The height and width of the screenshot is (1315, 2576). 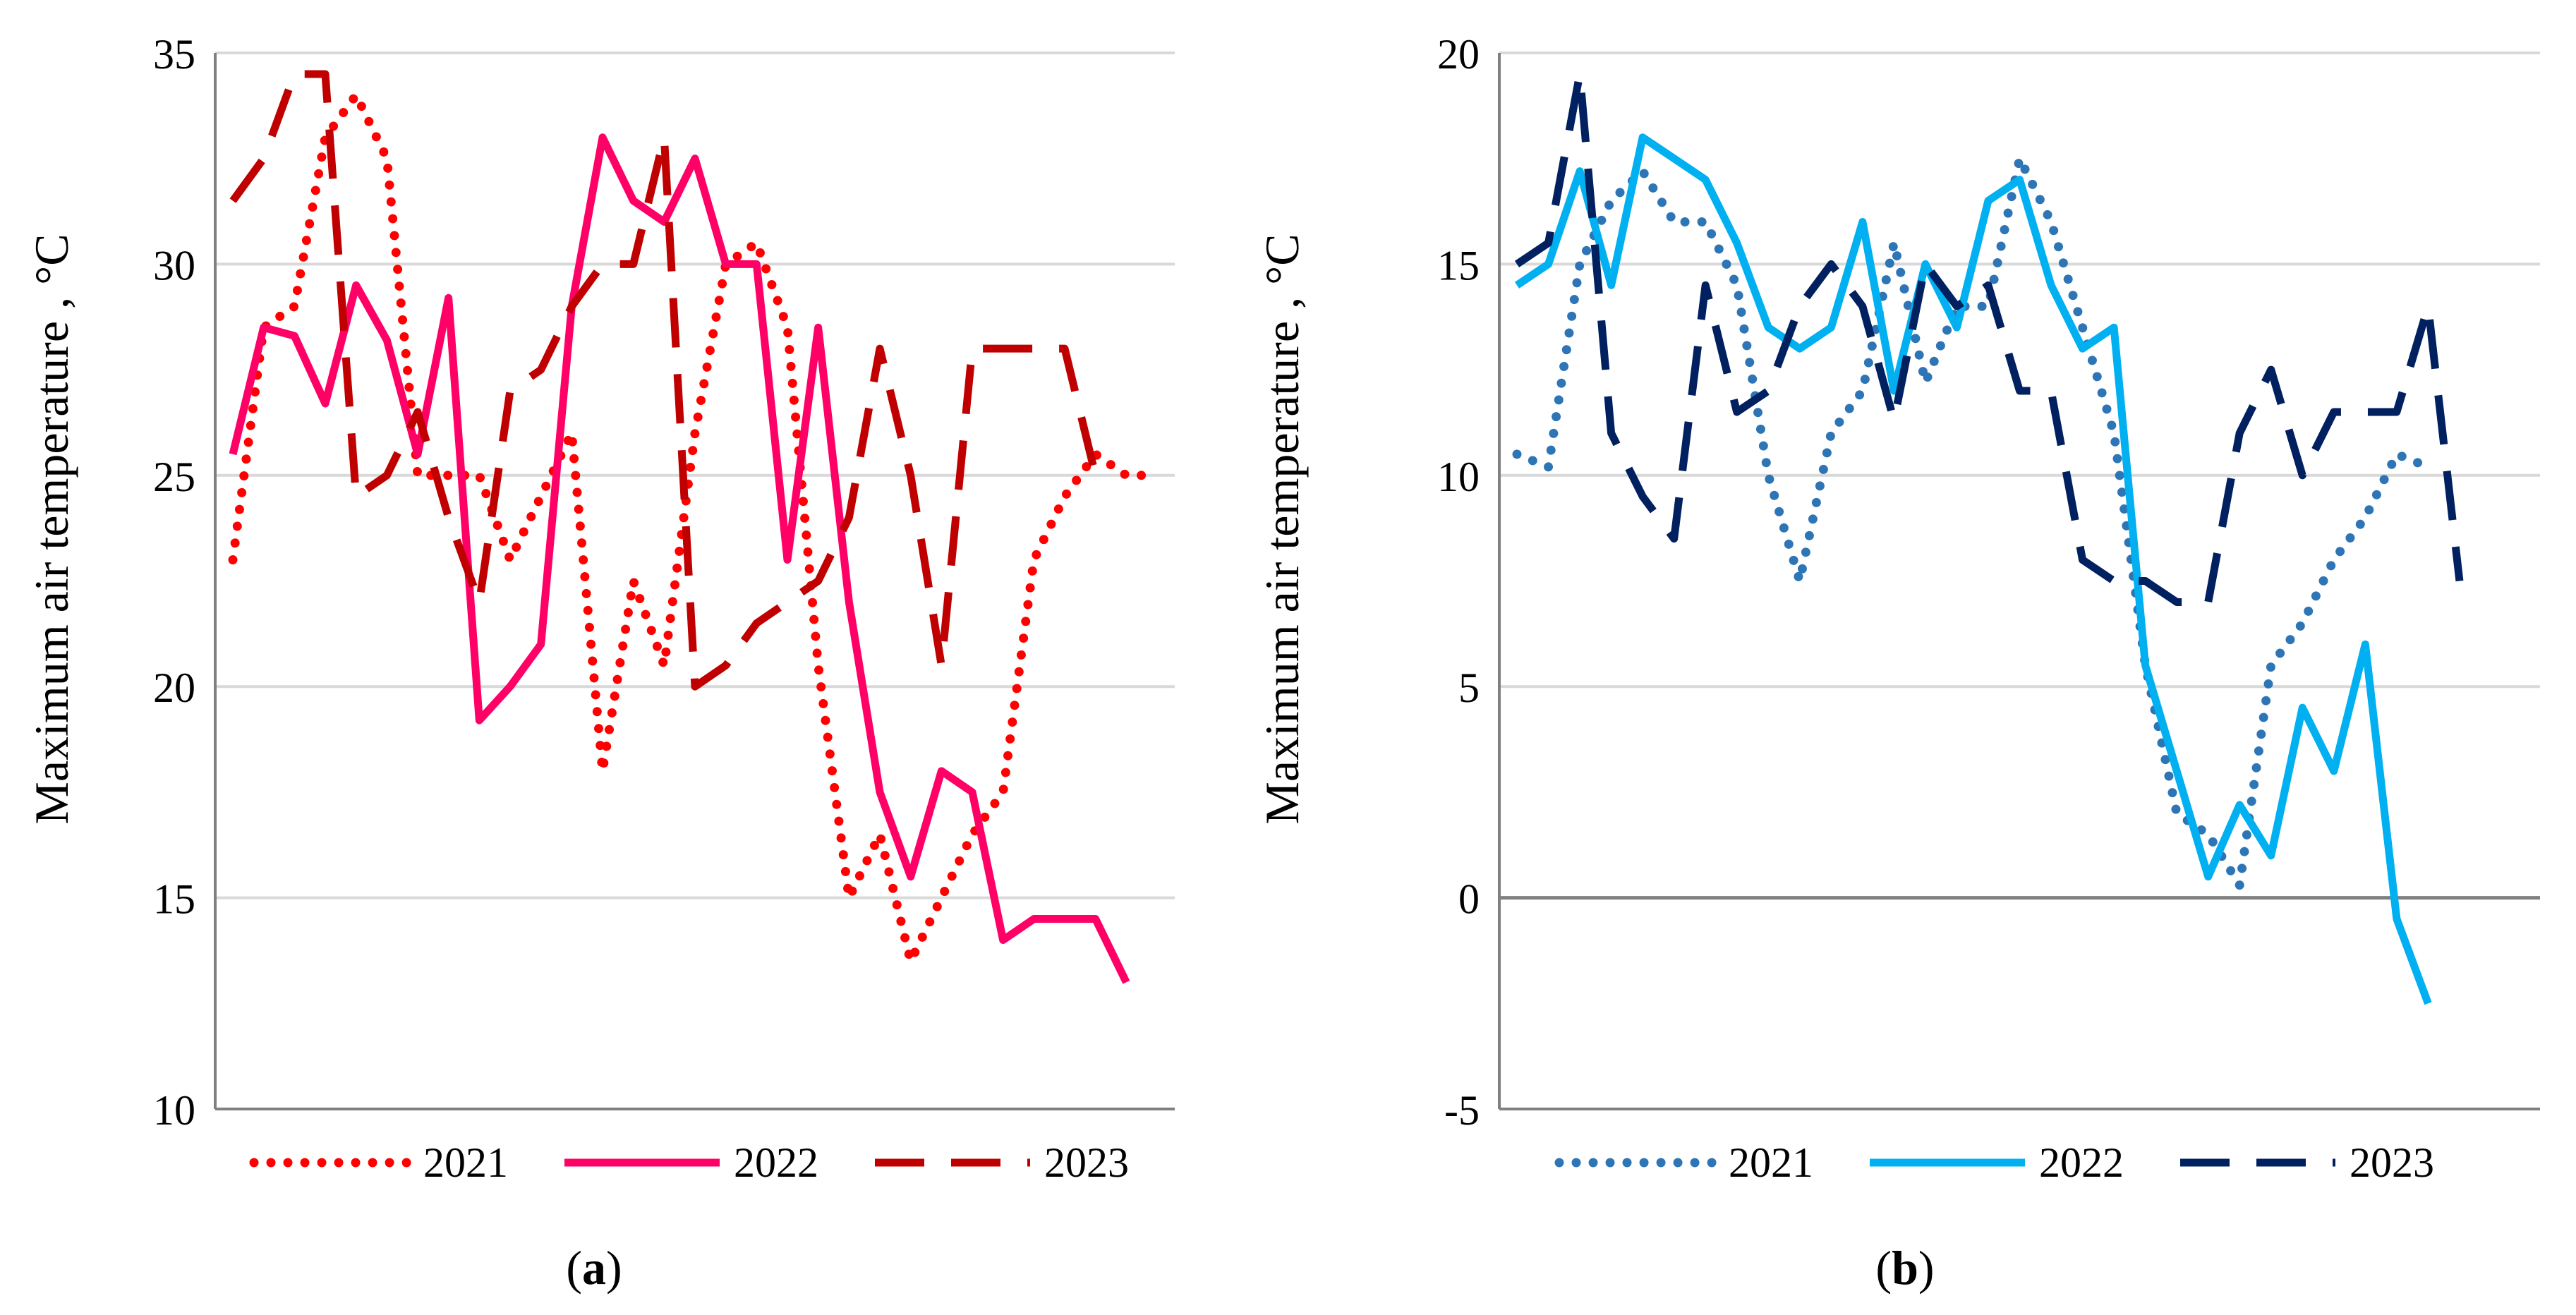 I want to click on y-axis-label-a: Maximum air temperature , °C, so click(x=52, y=529).